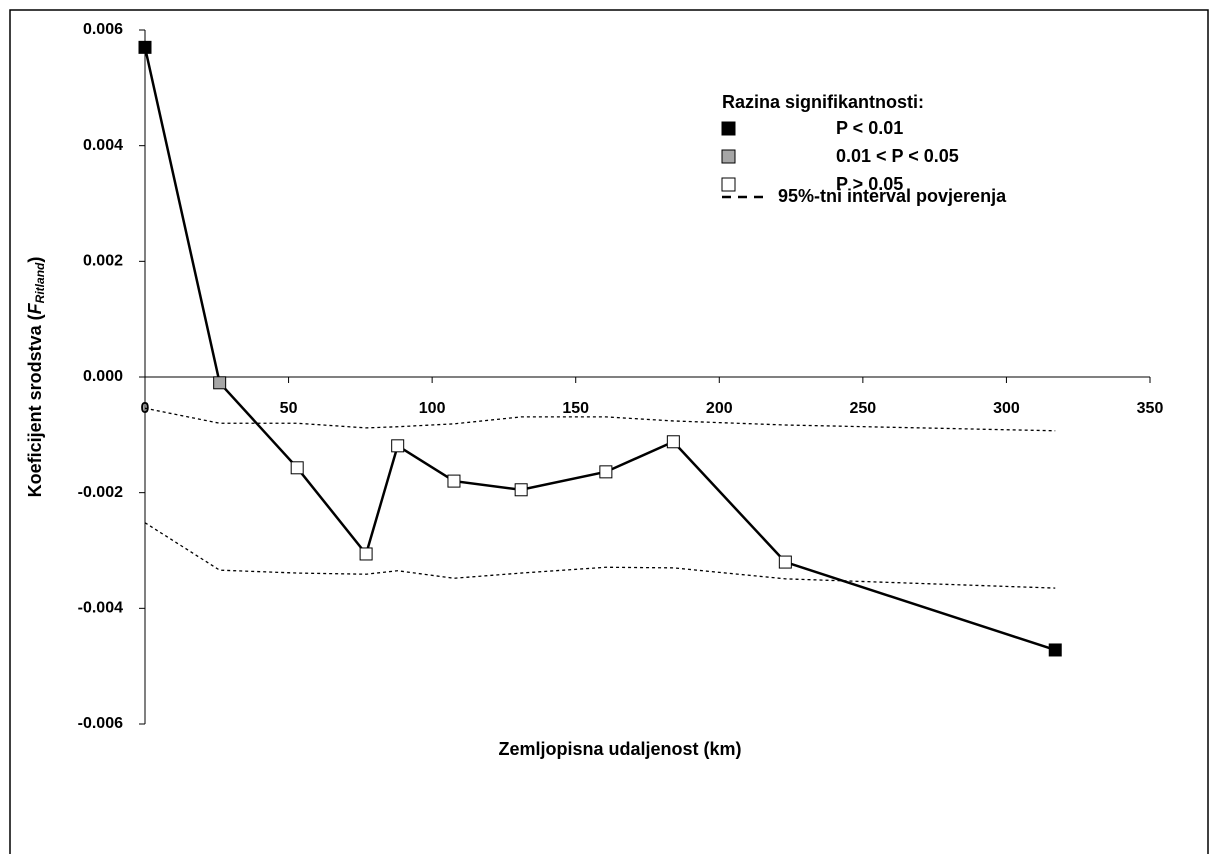 The image size is (1218, 854). Describe the element at coordinates (869, 184) in the screenshot. I see `legend-label: P > 0.05` at that location.